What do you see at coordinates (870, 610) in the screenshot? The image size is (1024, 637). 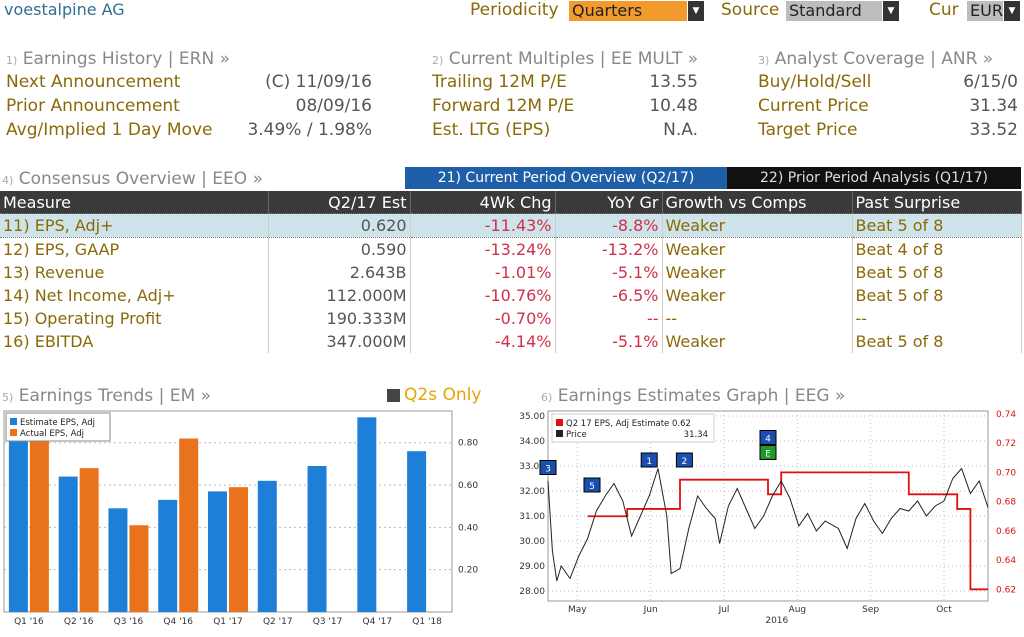 I see `x-tick-label: Sep` at bounding box center [870, 610].